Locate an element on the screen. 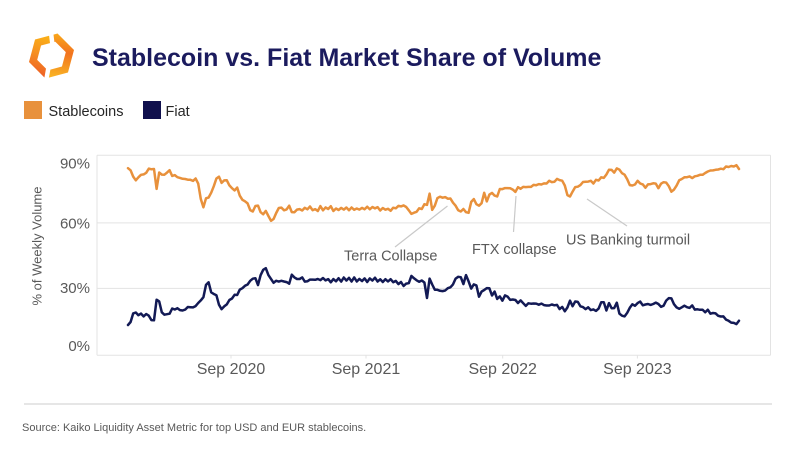 This screenshot has width=800, height=449. svg-text: 90% is located at coordinates (75, 164).